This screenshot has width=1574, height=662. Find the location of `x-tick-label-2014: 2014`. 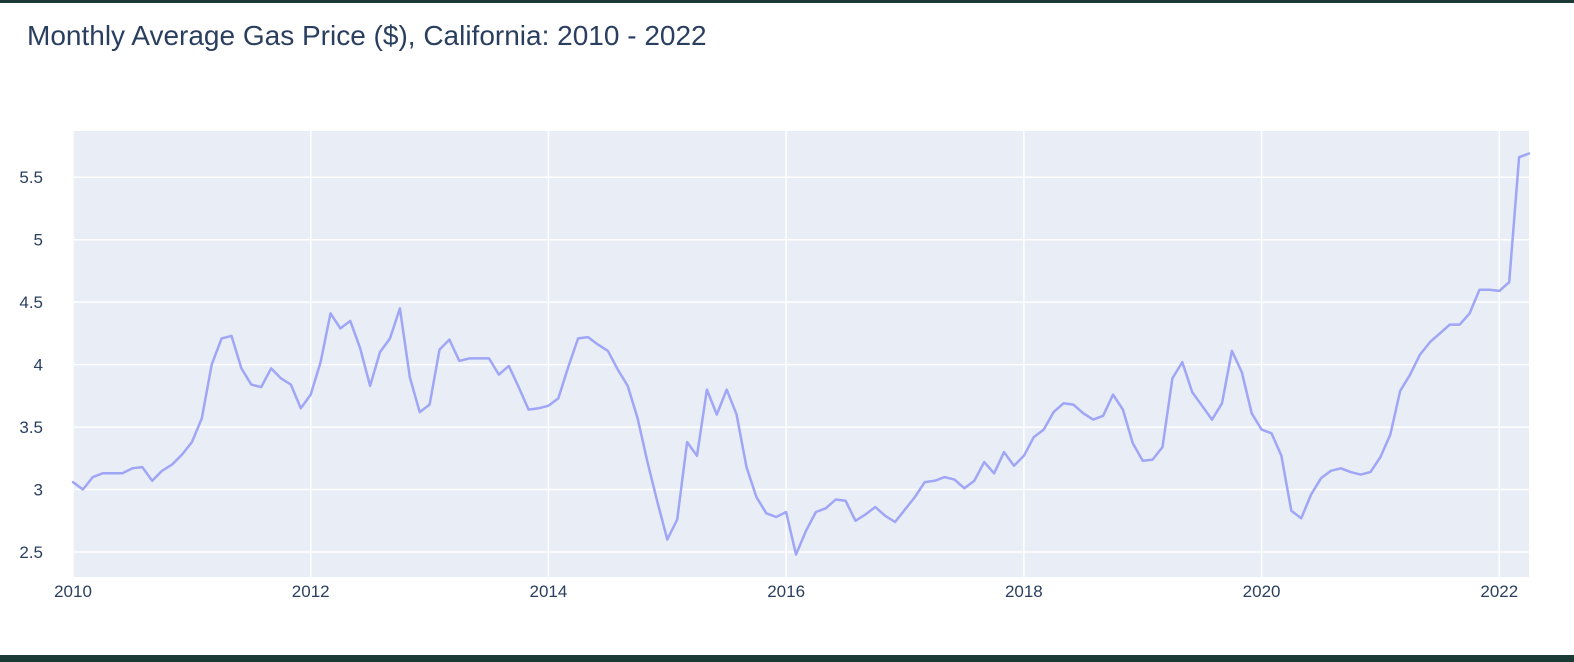

x-tick-label-2014: 2014 is located at coordinates (549, 591).